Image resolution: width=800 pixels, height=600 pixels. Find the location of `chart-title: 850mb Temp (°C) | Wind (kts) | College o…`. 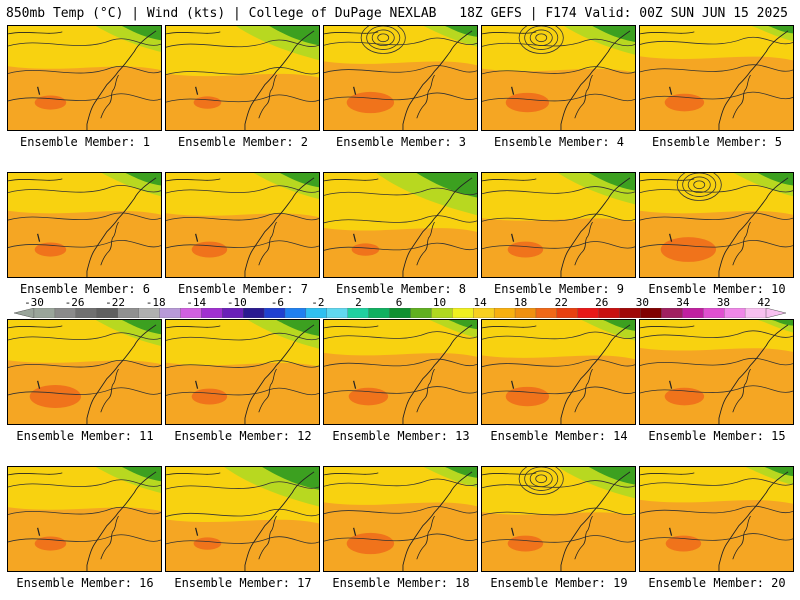

chart-title: 850mb Temp (°C) | Wind (kts) | College o… is located at coordinates (221, 13).